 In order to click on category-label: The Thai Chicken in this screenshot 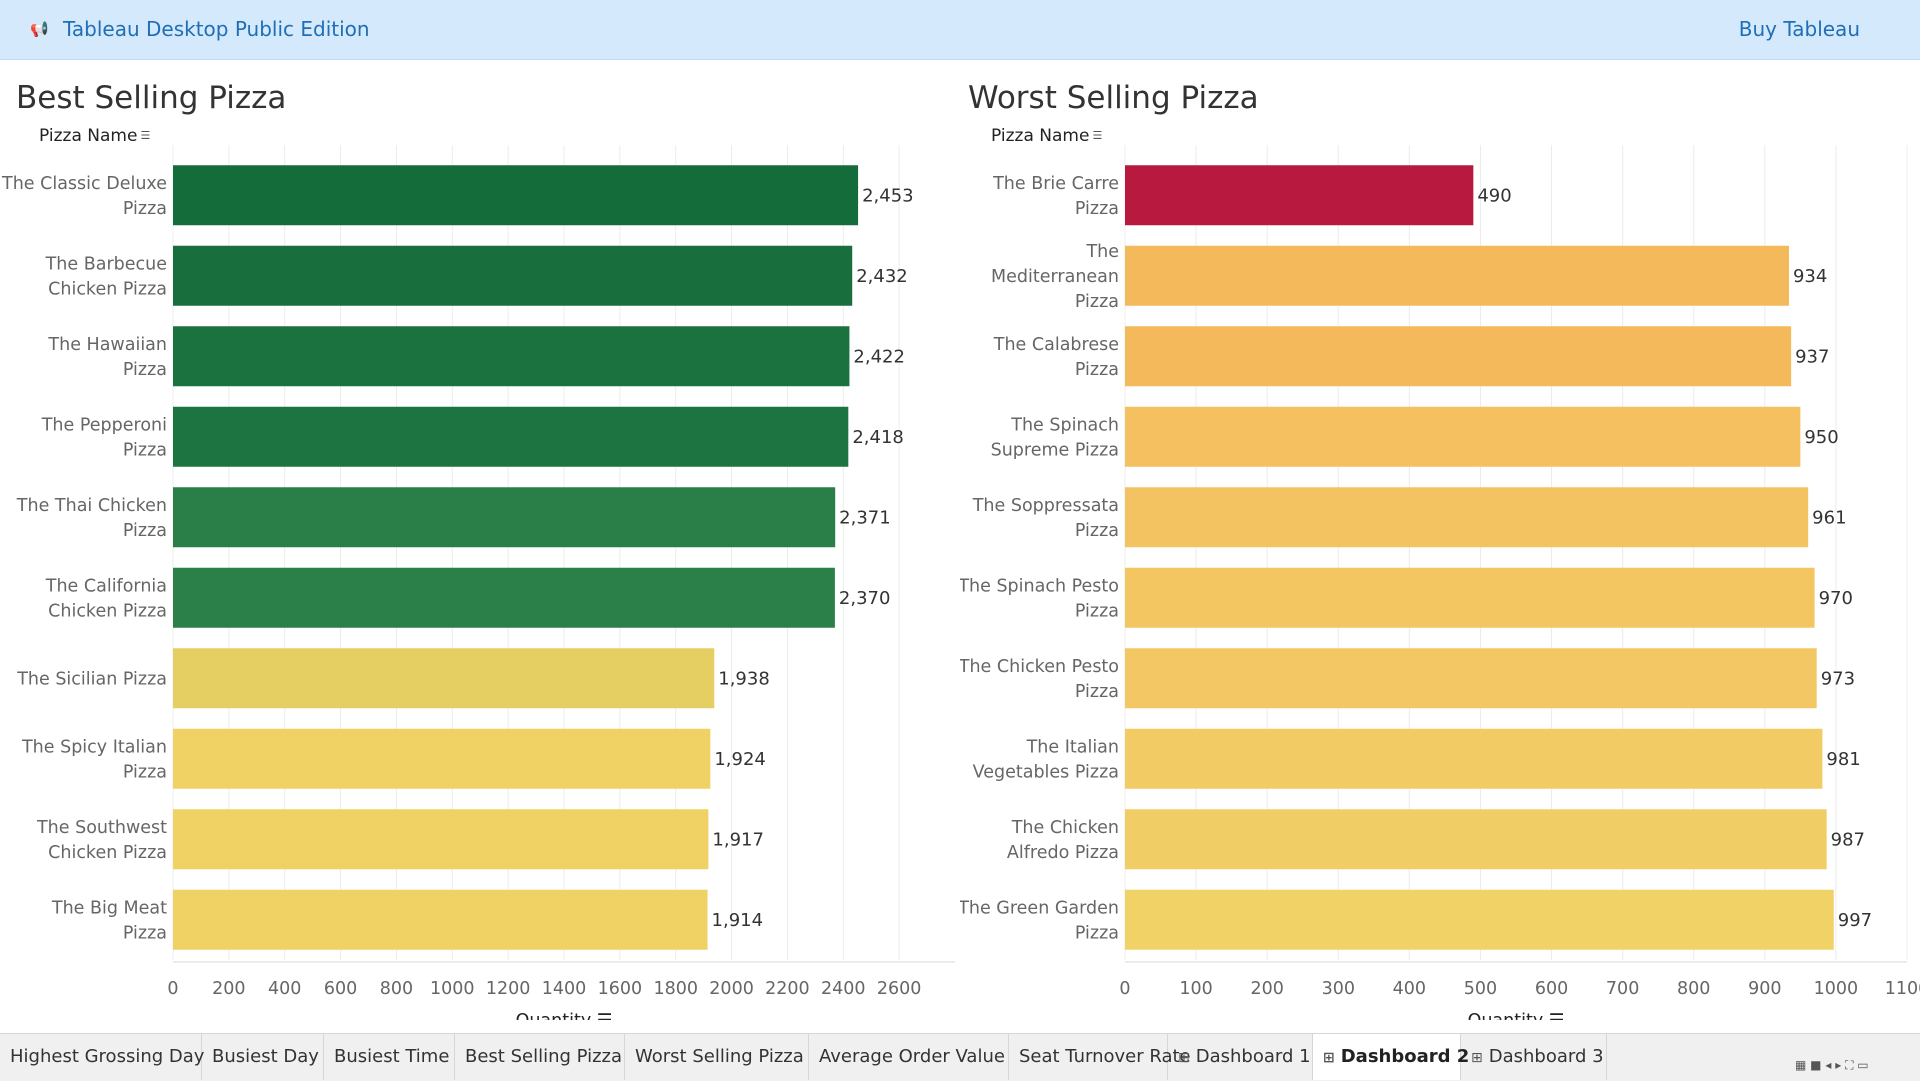, I will do `click(91, 506)`.